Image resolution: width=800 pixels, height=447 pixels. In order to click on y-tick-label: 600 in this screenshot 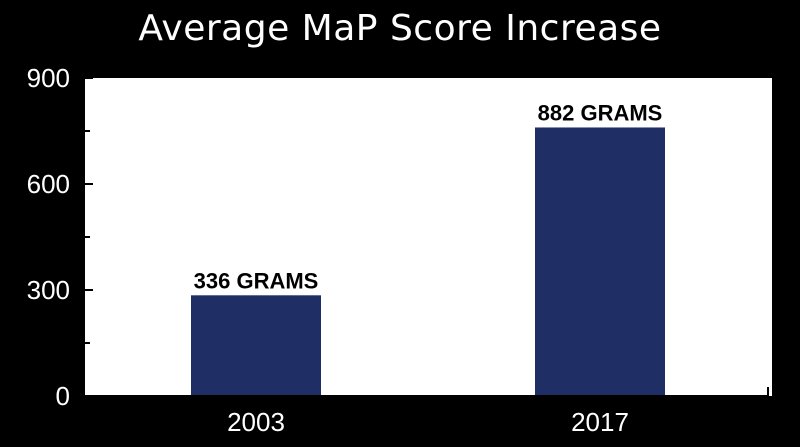, I will do `click(48, 184)`.